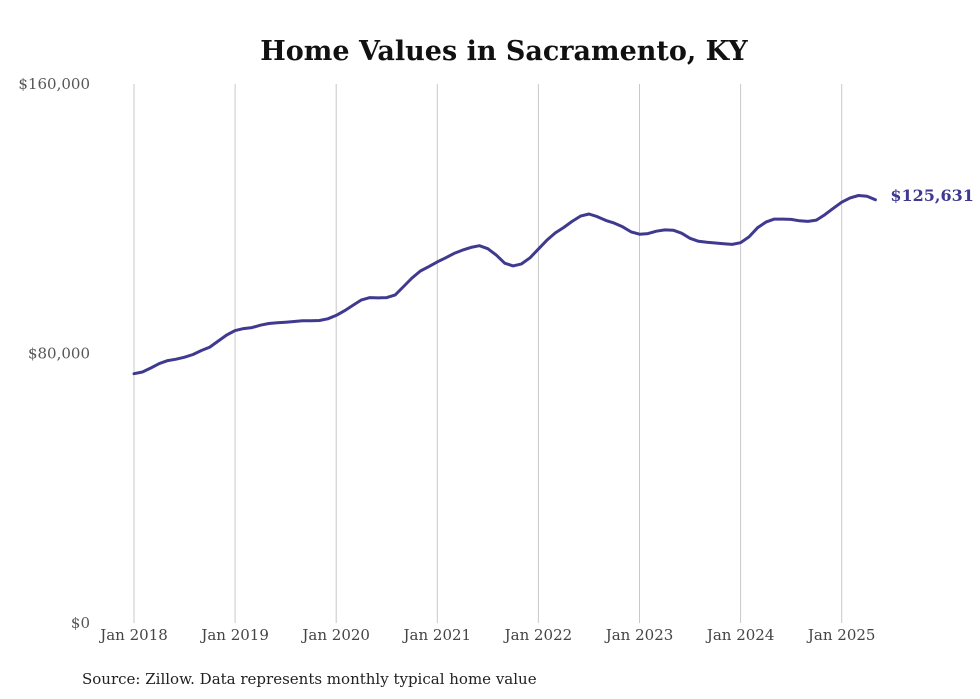 The width and height of the screenshot is (980, 699). What do you see at coordinates (841, 635) in the screenshot?
I see `x-tick-label: Jan 2025` at bounding box center [841, 635].